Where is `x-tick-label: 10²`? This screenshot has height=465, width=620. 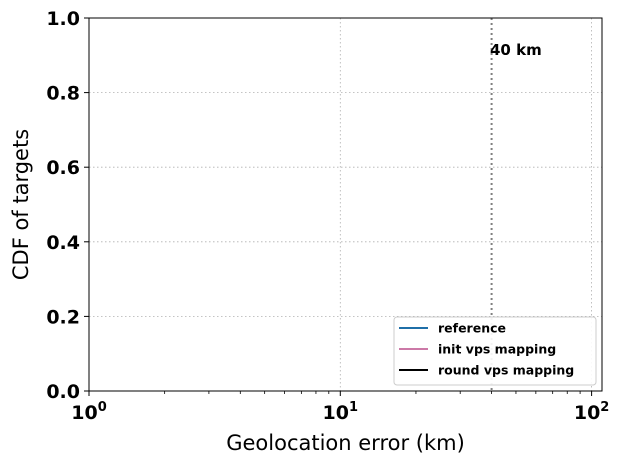
x-tick-label: 10² is located at coordinates (592, 412).